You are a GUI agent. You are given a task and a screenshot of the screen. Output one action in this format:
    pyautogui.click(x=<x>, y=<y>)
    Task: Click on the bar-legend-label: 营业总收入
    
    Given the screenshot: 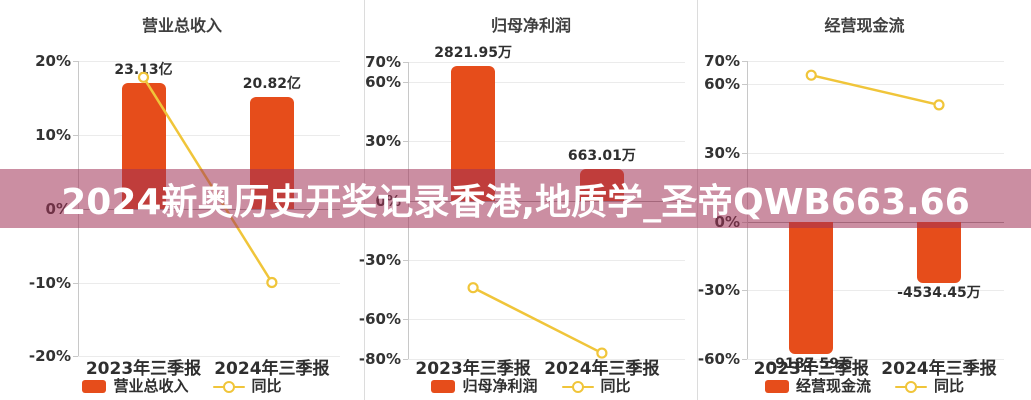 What is the action you would take?
    pyautogui.click(x=151, y=386)
    